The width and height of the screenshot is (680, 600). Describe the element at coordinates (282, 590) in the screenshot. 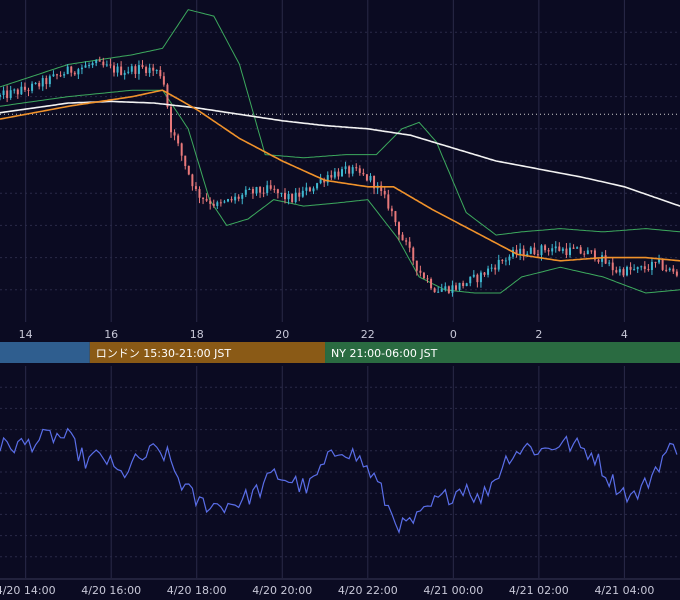

I see `osc-x-tick-label: 4/20 20:00` at that location.